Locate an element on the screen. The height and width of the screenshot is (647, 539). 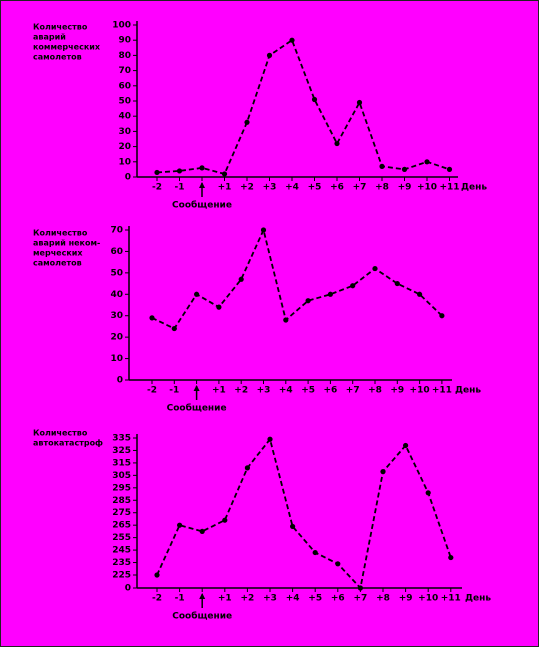
y-tick-label: 265 is located at coordinates (121, 526).